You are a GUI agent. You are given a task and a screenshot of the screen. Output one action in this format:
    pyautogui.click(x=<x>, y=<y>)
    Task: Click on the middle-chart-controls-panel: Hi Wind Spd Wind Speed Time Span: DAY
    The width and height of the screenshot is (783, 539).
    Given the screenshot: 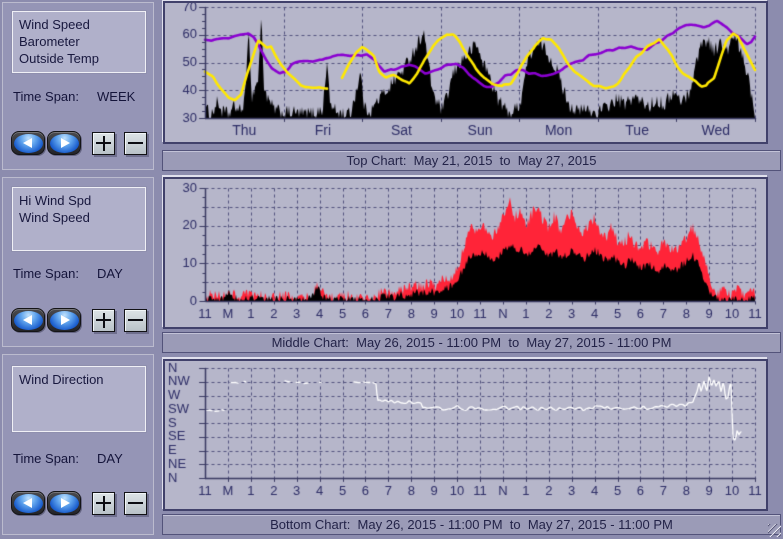 What is the action you would take?
    pyautogui.click(x=78, y=262)
    